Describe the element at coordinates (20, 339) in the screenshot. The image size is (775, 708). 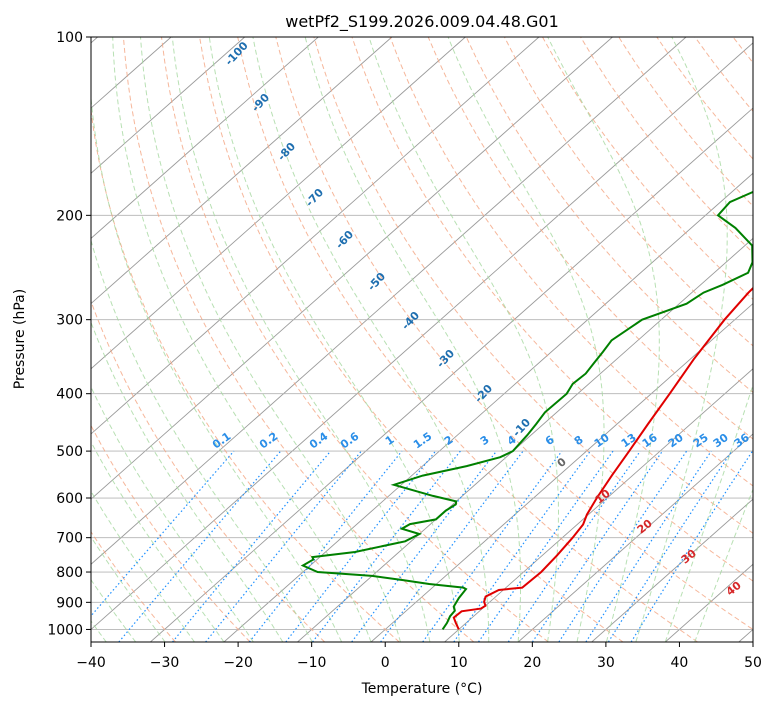
I see `y-axis-label: Pressure (hPa)` at that location.